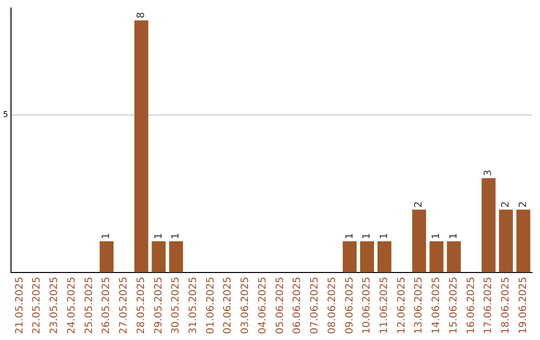 This screenshot has height=340, width=540. What do you see at coordinates (141, 305) in the screenshot?
I see `x-tick-label: 28.05.2025` at bounding box center [141, 305].